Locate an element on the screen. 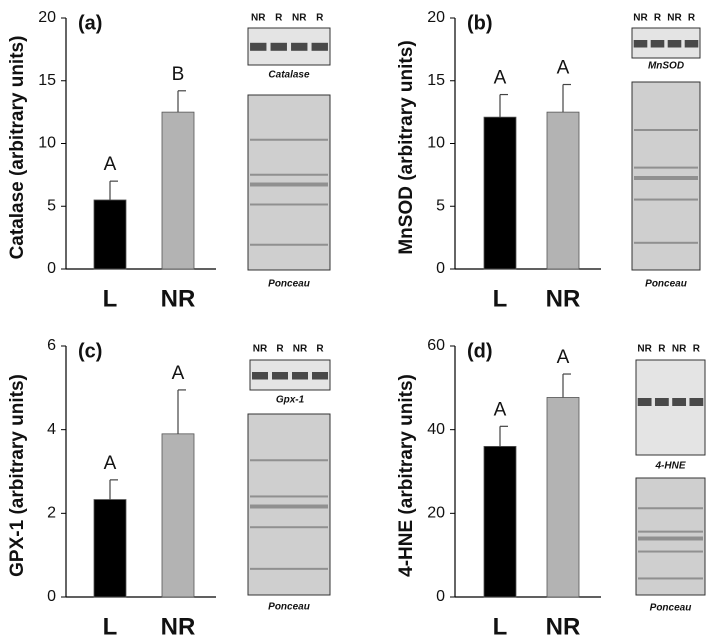 The height and width of the screenshot is (640, 709). y-tick-label: 4 is located at coordinates (51, 429).